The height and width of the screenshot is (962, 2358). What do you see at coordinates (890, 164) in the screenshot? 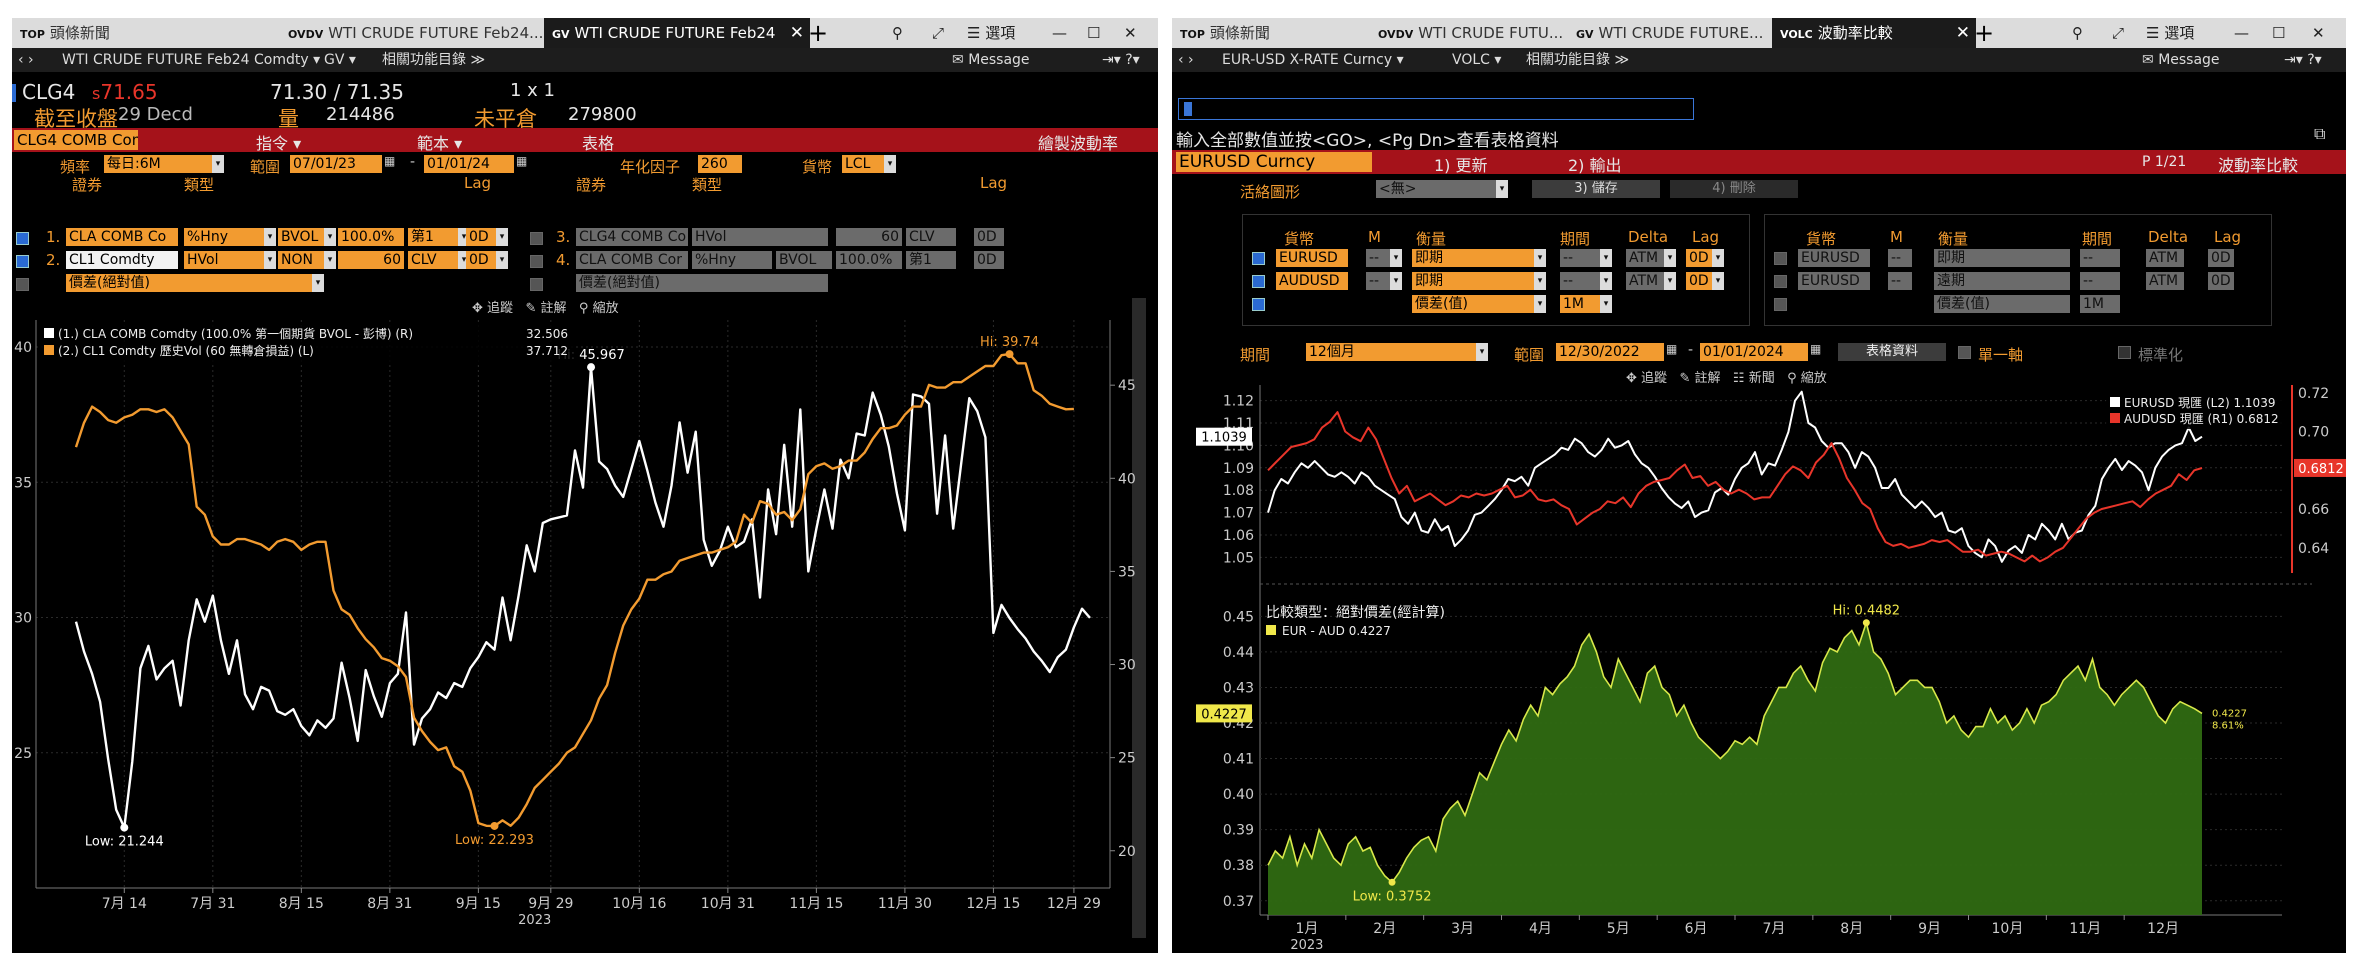
I see `currency-dropdown-icon: ▾` at bounding box center [890, 164].